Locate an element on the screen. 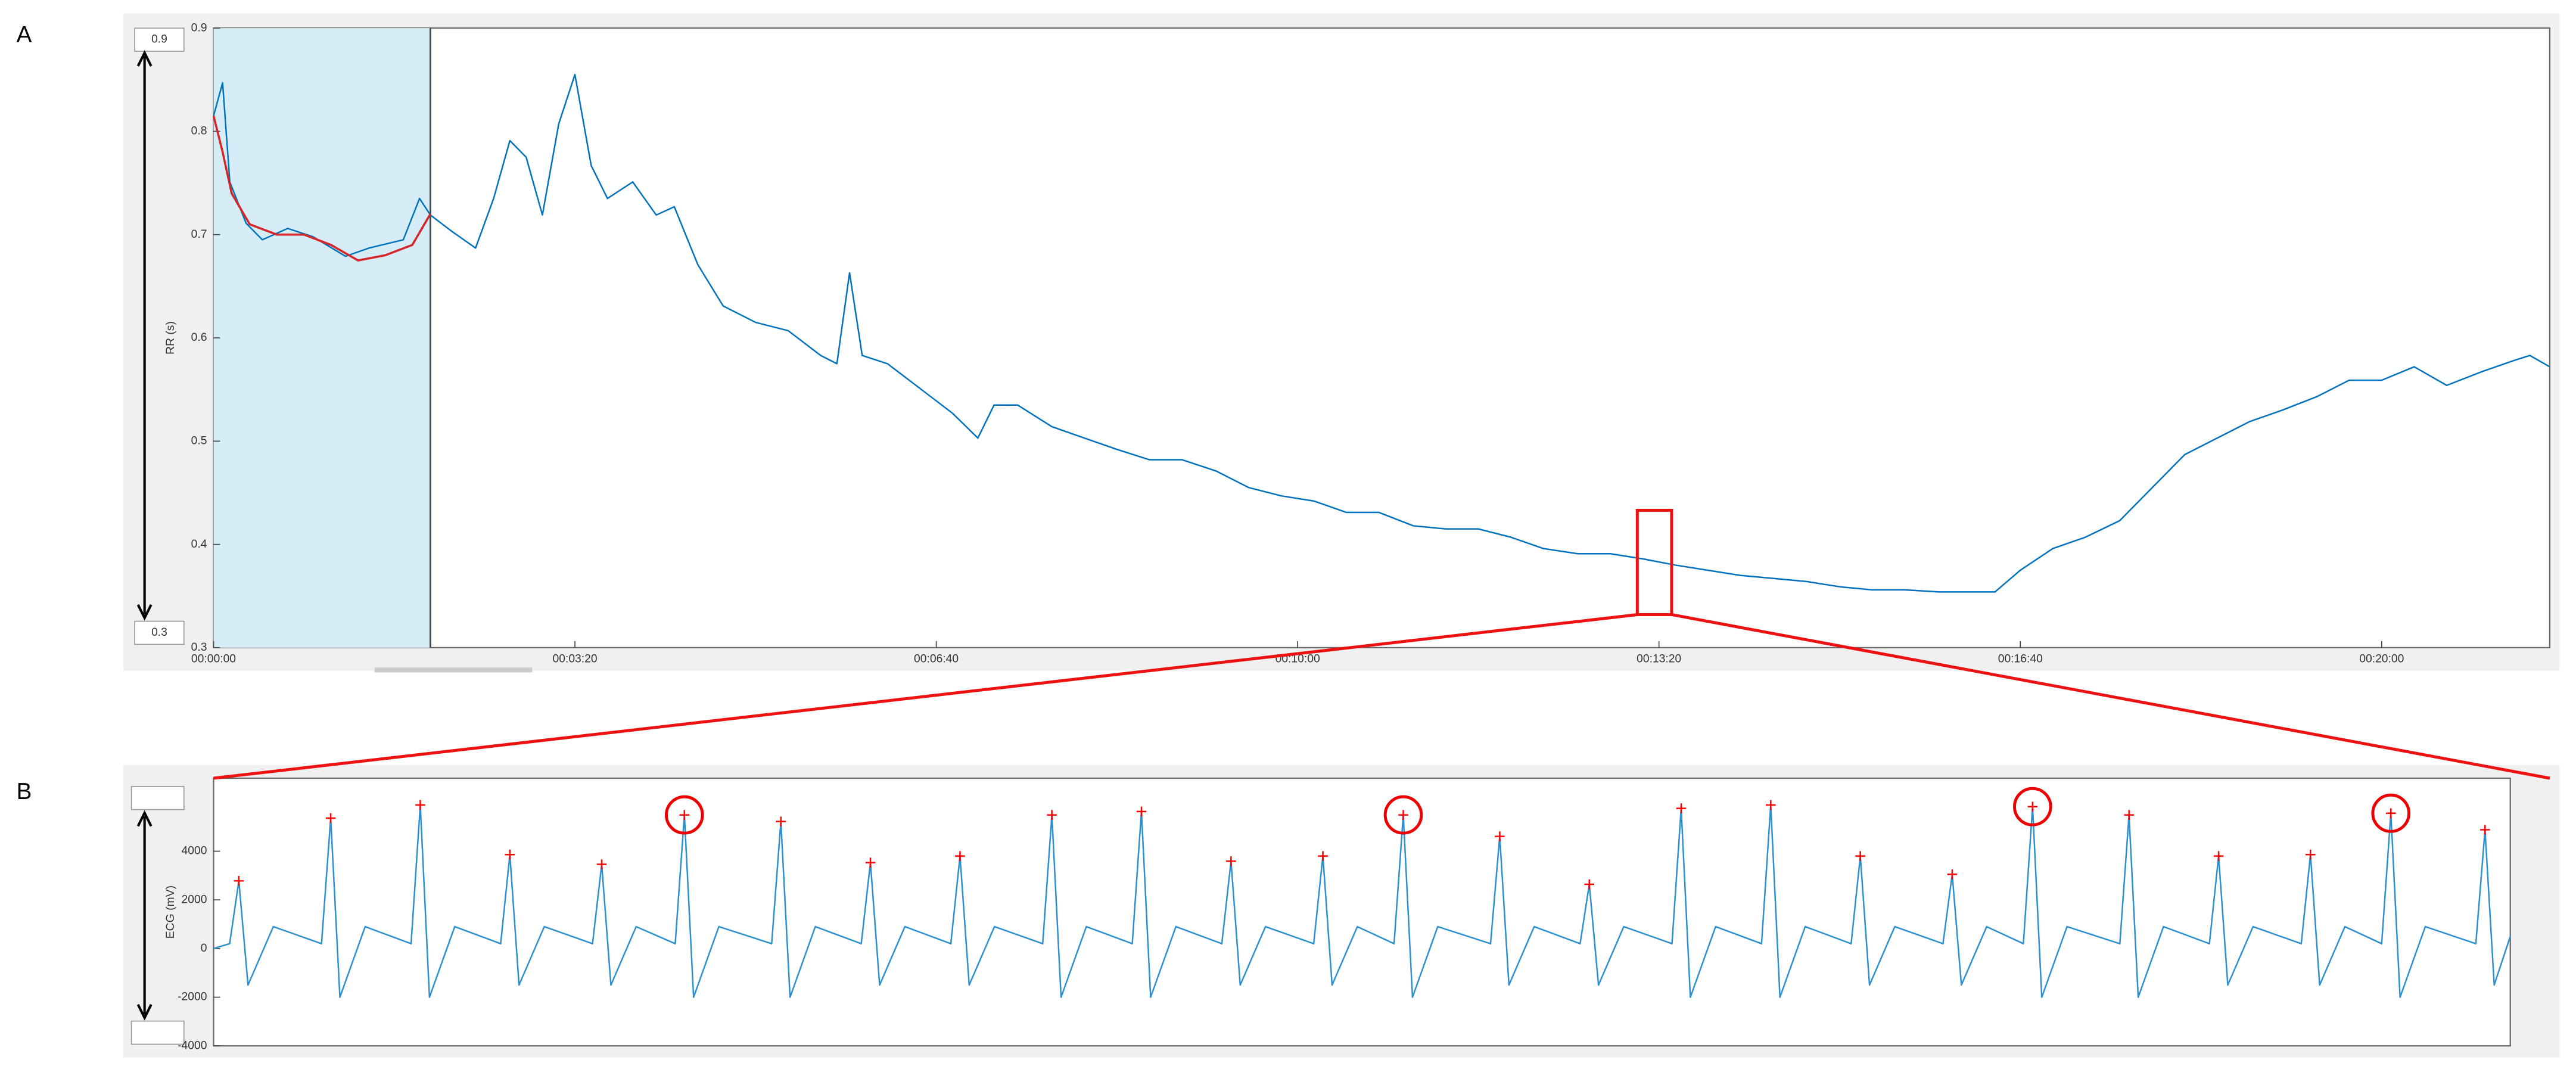 The height and width of the screenshot is (1069, 2576). x-tick-label: 00:03:20 is located at coordinates (574, 658).